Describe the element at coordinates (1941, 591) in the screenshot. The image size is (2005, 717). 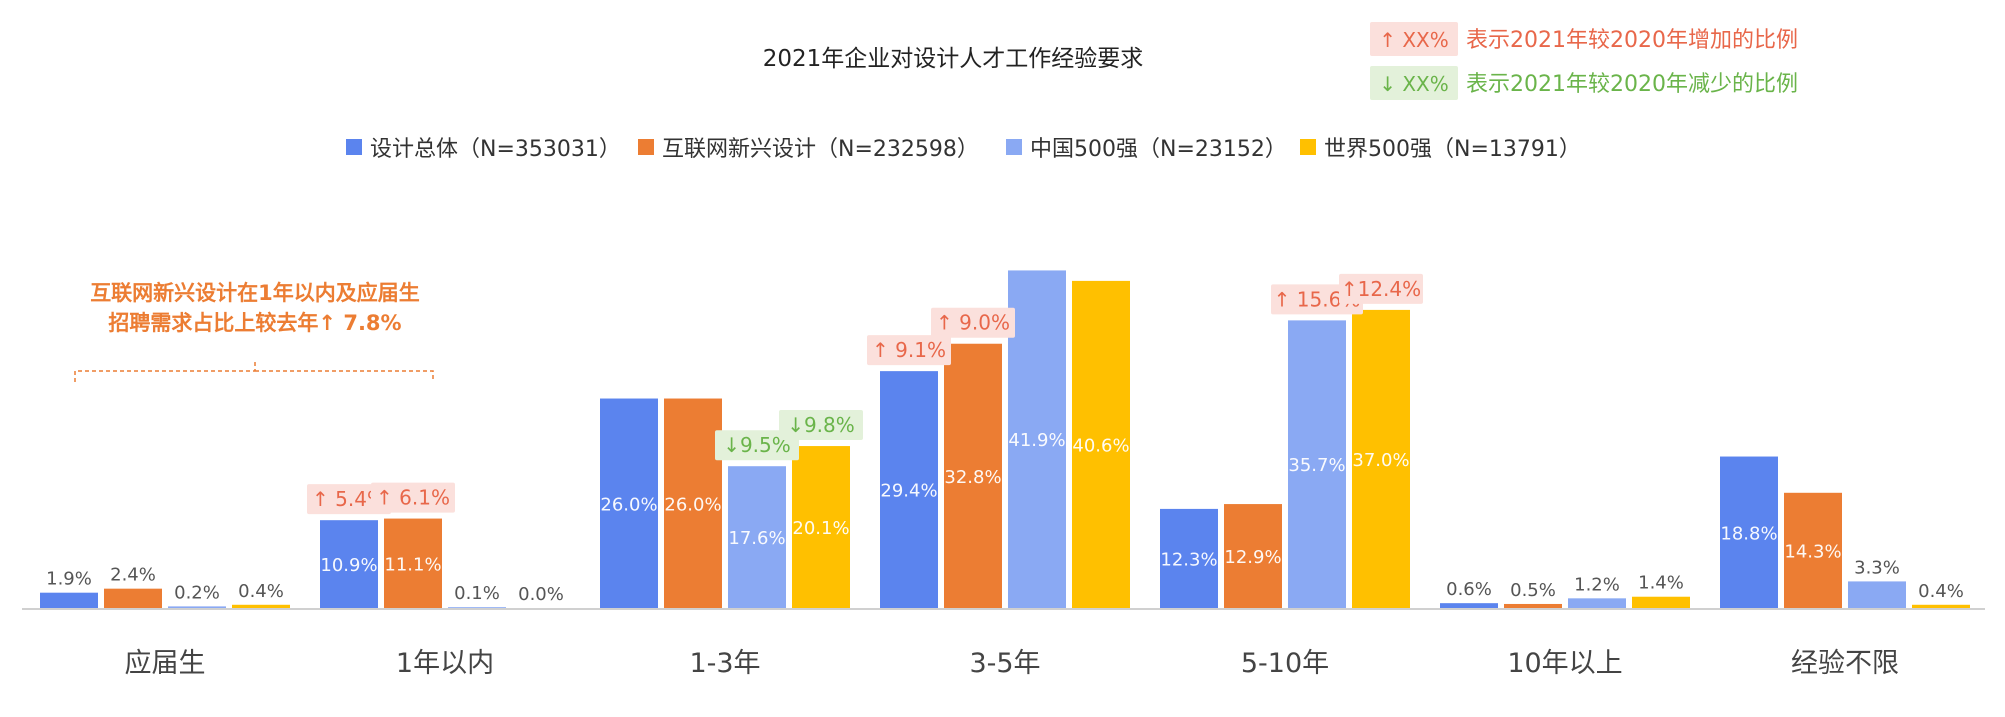
I see `value-label-s3-c6: 0.4%` at that location.